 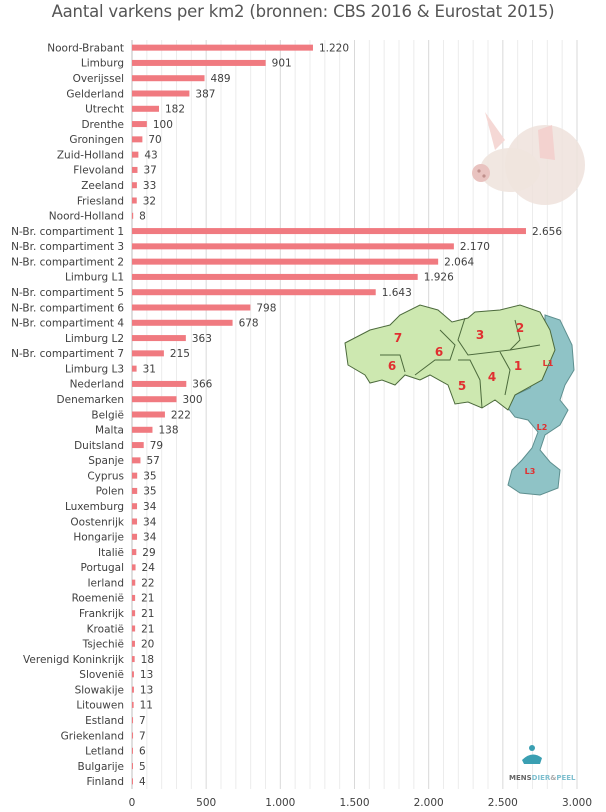 What do you see at coordinates (146, 706) in the screenshot?
I see `value-label: 11` at bounding box center [146, 706].